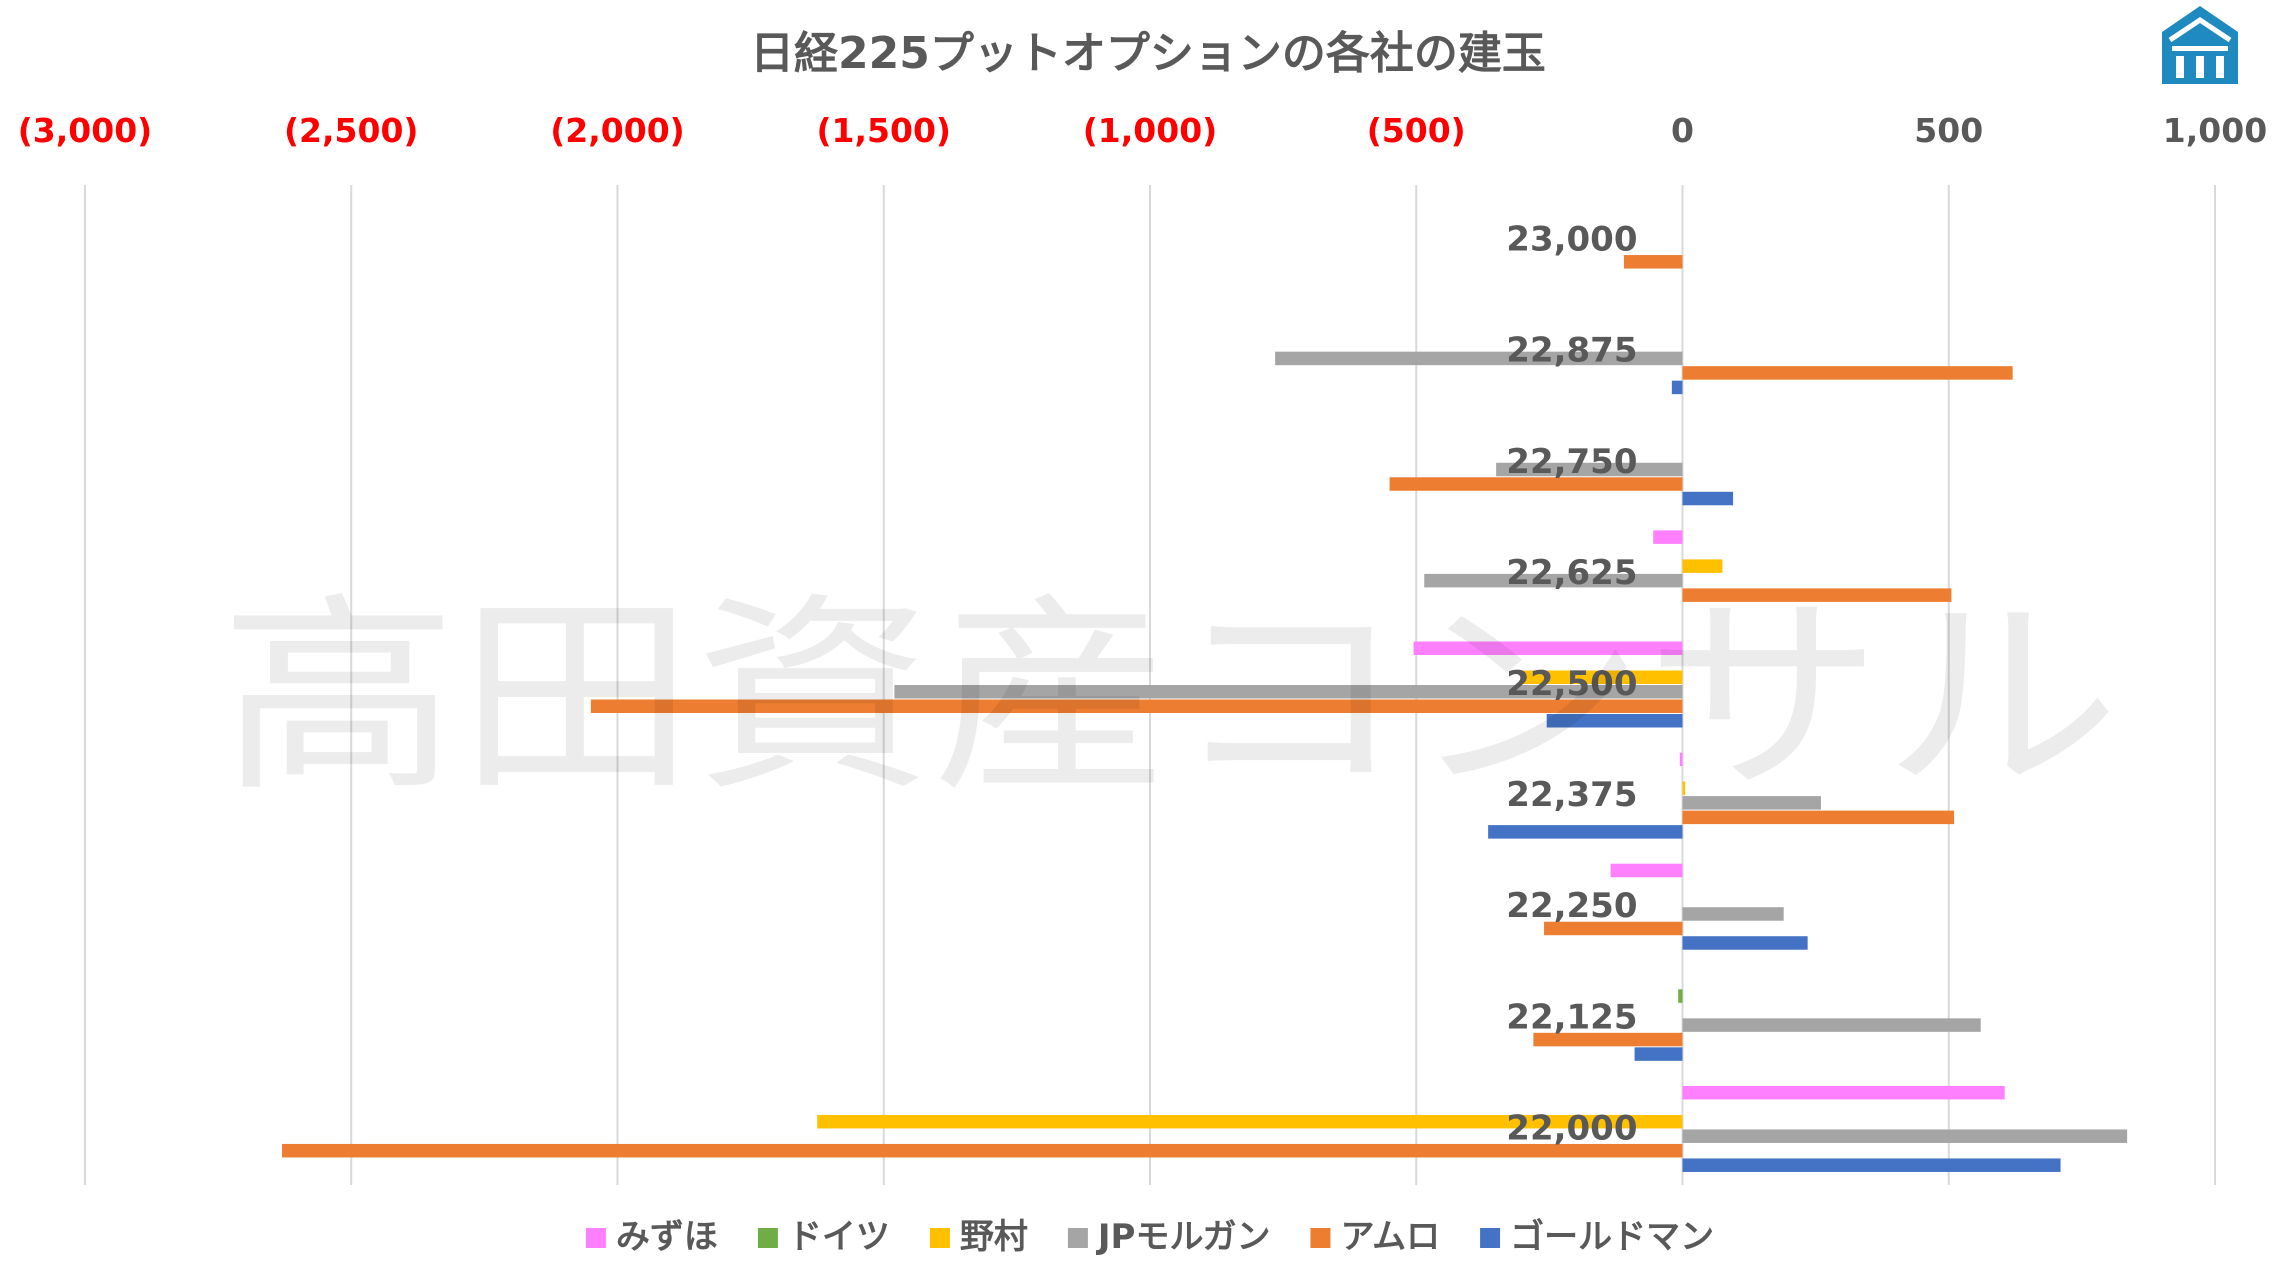  What do you see at coordinates (1571, 1128) in the screenshot?
I see `category-label: 22,000` at bounding box center [1571, 1128].